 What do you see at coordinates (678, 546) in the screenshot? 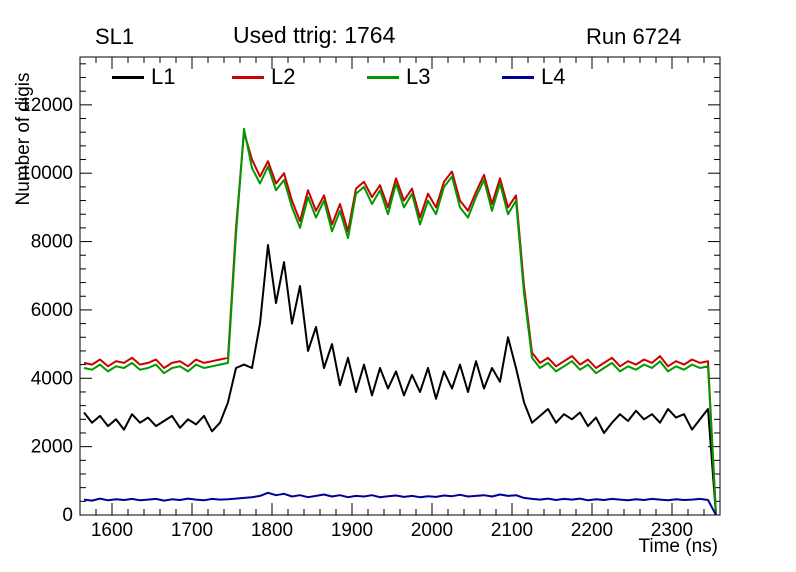
I see `x-axis-title: Time (ns)` at bounding box center [678, 546].